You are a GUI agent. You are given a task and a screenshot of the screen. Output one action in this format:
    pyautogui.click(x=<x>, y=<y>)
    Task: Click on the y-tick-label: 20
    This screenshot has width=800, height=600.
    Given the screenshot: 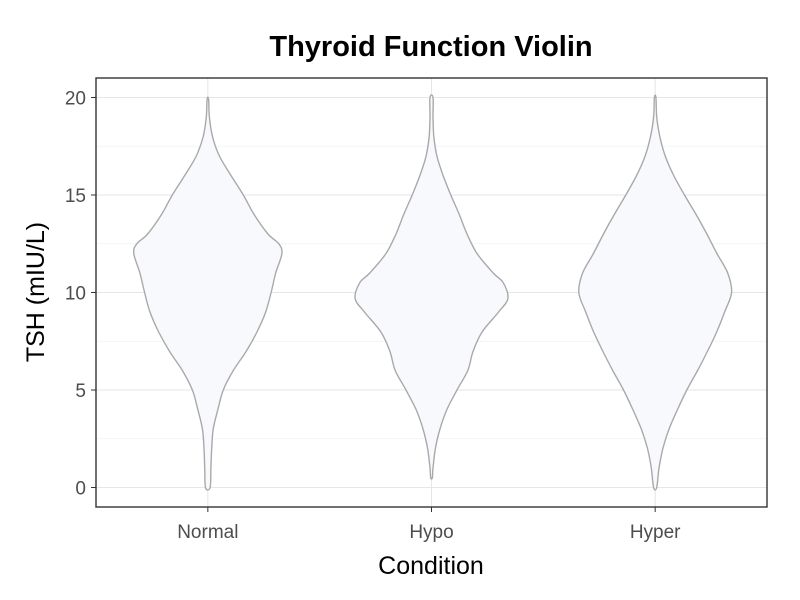 What is the action you would take?
    pyautogui.click(x=75, y=99)
    